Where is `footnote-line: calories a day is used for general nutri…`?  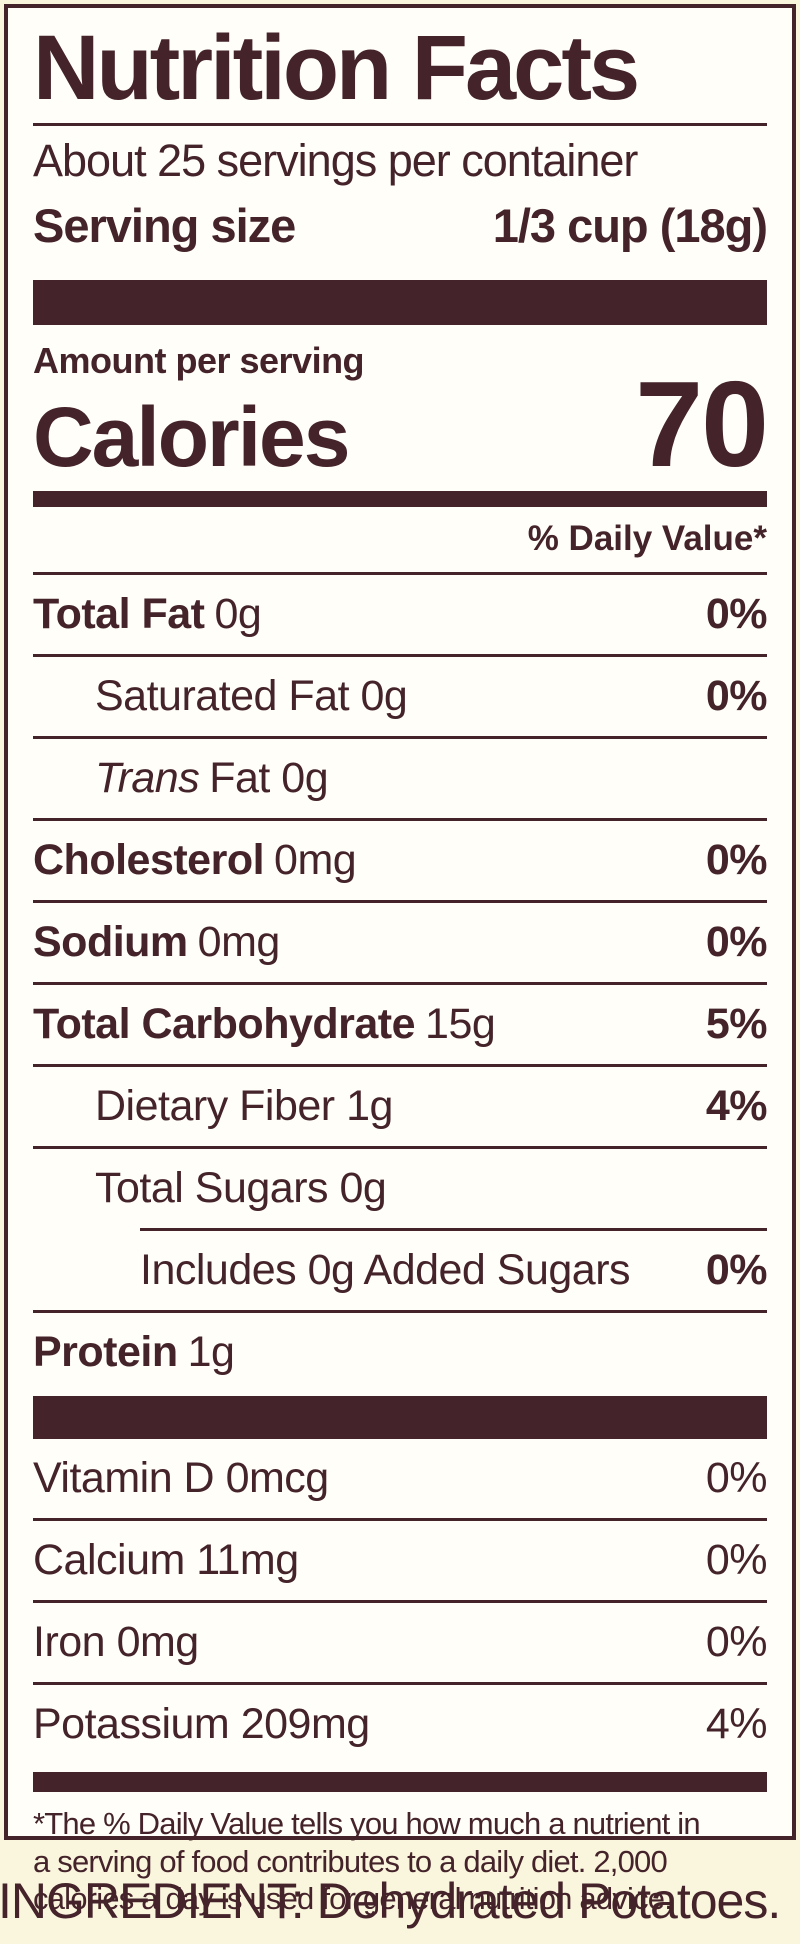
footnote-line: calories a day is used for general nutri… is located at coordinates (353, 1898).